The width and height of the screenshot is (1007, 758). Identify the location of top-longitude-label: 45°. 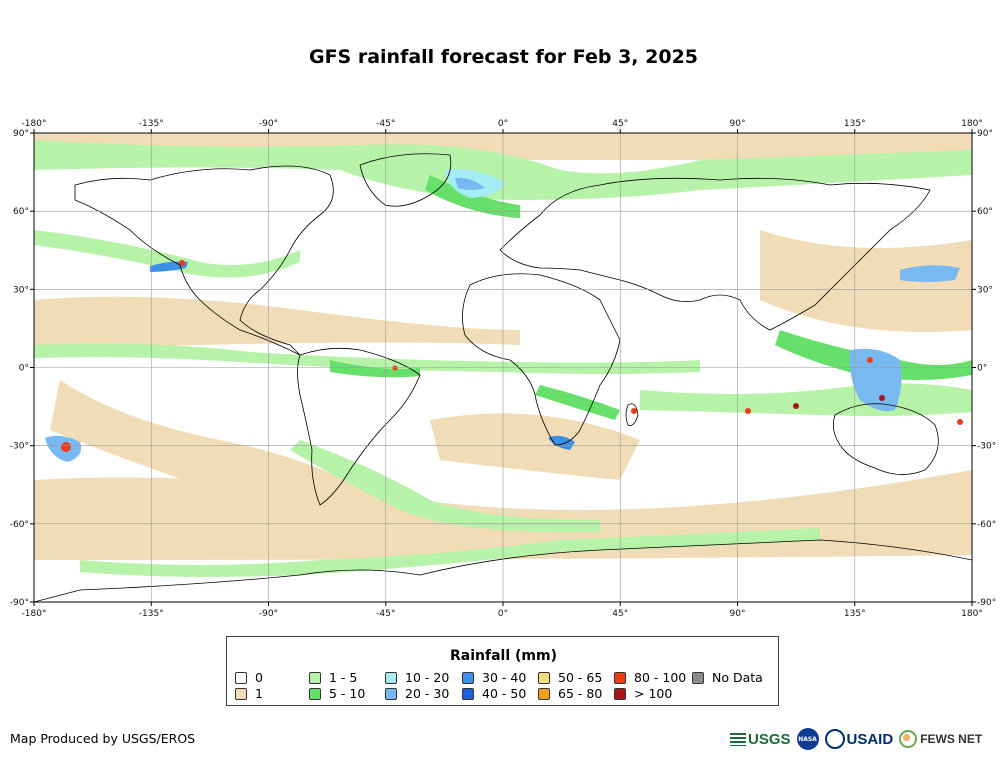
(620, 124).